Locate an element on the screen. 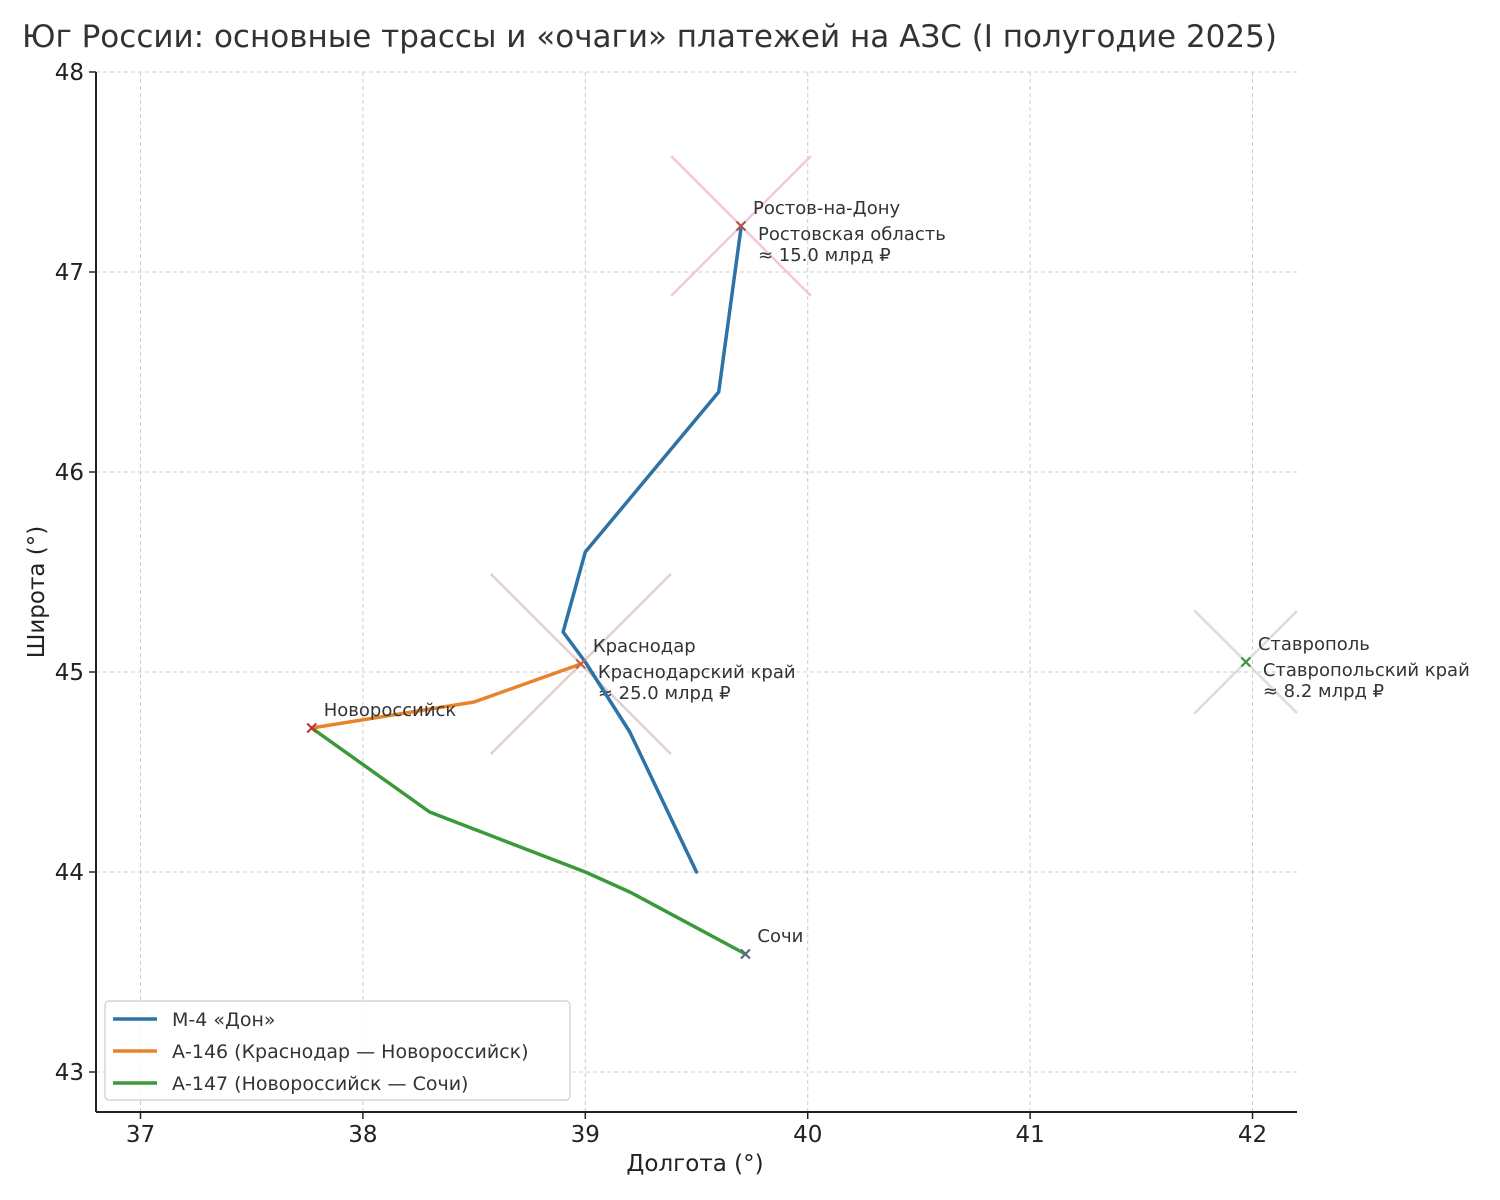 The width and height of the screenshot is (1500, 1200). x-tick-label: 39 is located at coordinates (585, 1135).